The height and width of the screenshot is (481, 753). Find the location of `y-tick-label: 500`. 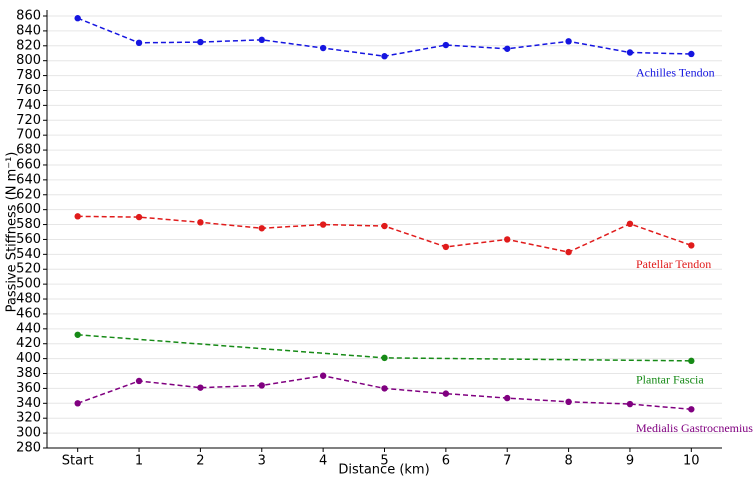

y-tick-label: 500 is located at coordinates (28, 284).